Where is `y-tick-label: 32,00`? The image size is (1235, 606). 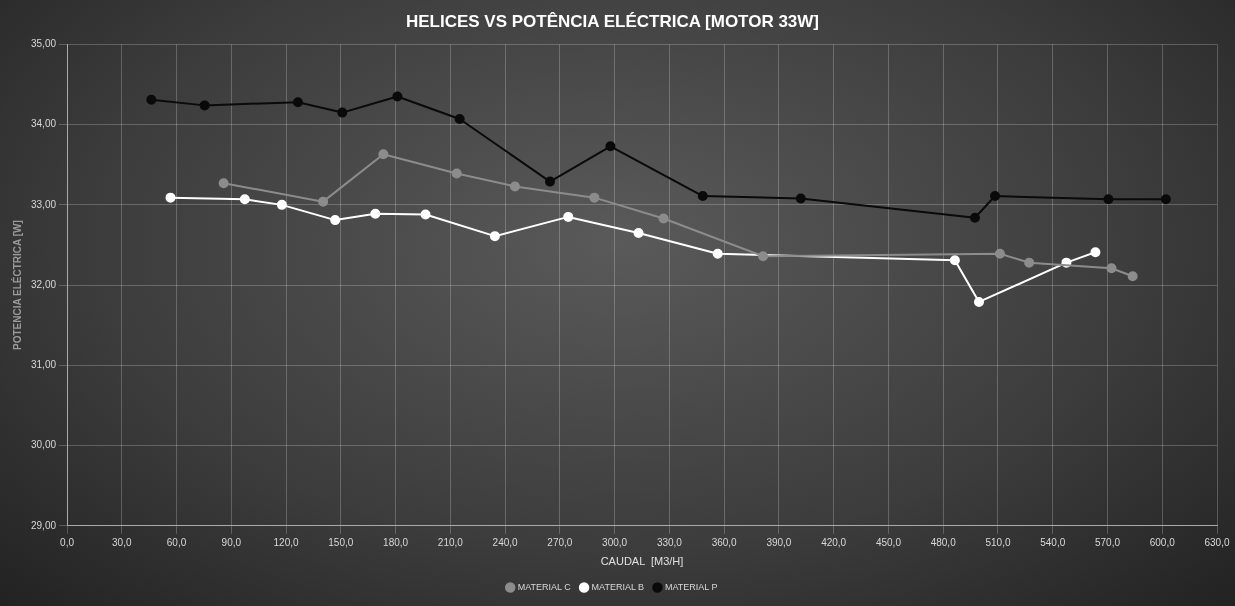
y-tick-label: 32,00 is located at coordinates (43, 284).